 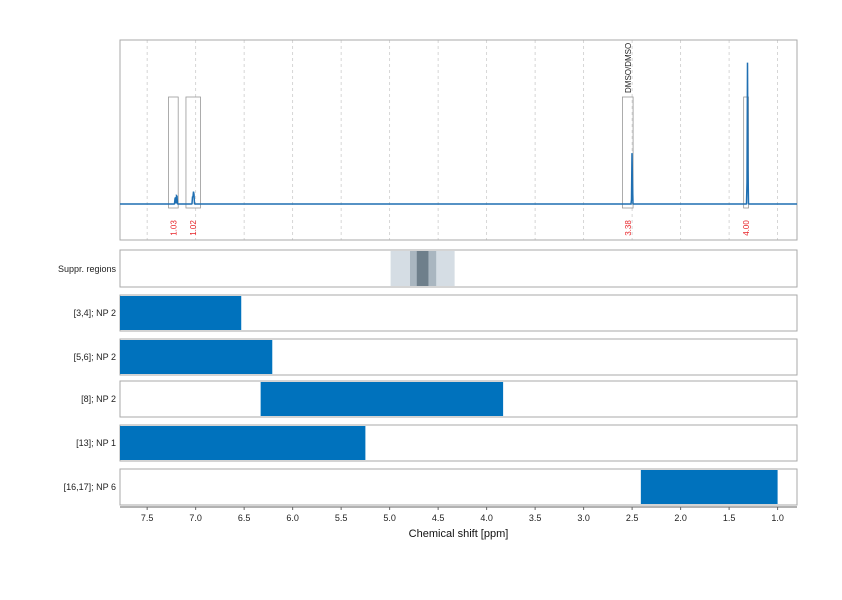 What do you see at coordinates (292, 518) in the screenshot?
I see `x-tick-label: 6.0` at bounding box center [292, 518].